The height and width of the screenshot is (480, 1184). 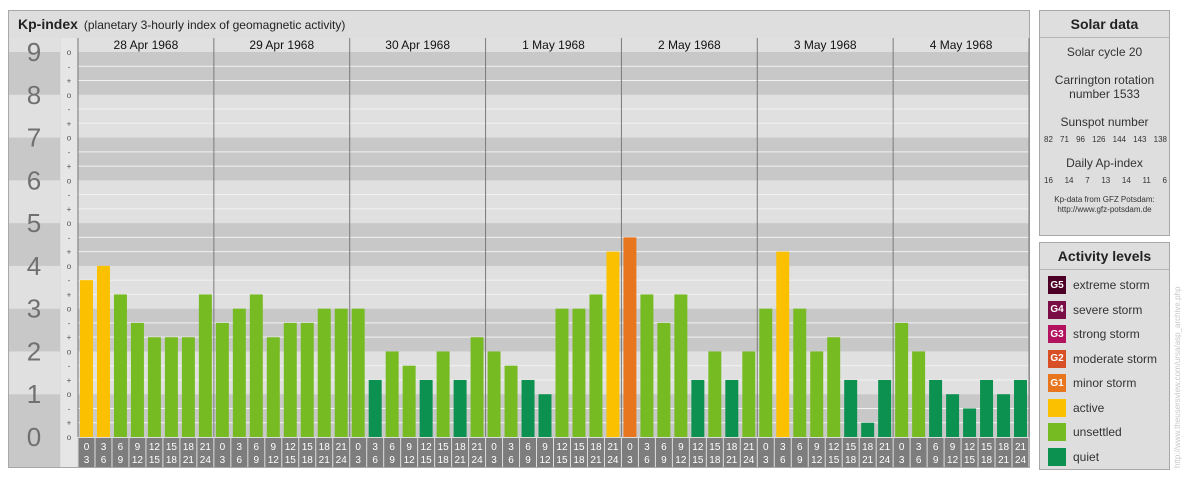 I want to click on legend-item-g3: G3 strong storm, so click(x=1094, y=334).